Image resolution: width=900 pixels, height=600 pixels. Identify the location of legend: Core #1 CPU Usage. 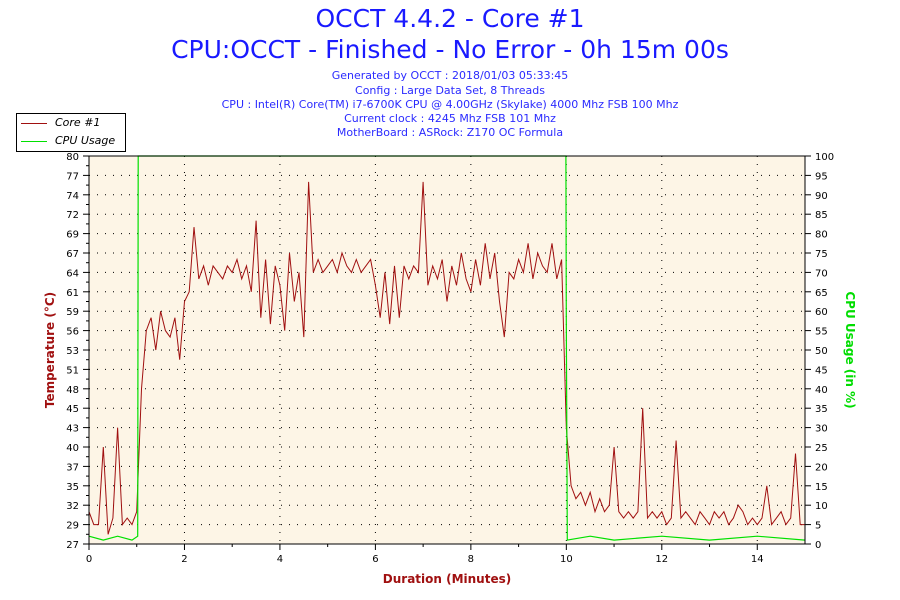
(71, 132).